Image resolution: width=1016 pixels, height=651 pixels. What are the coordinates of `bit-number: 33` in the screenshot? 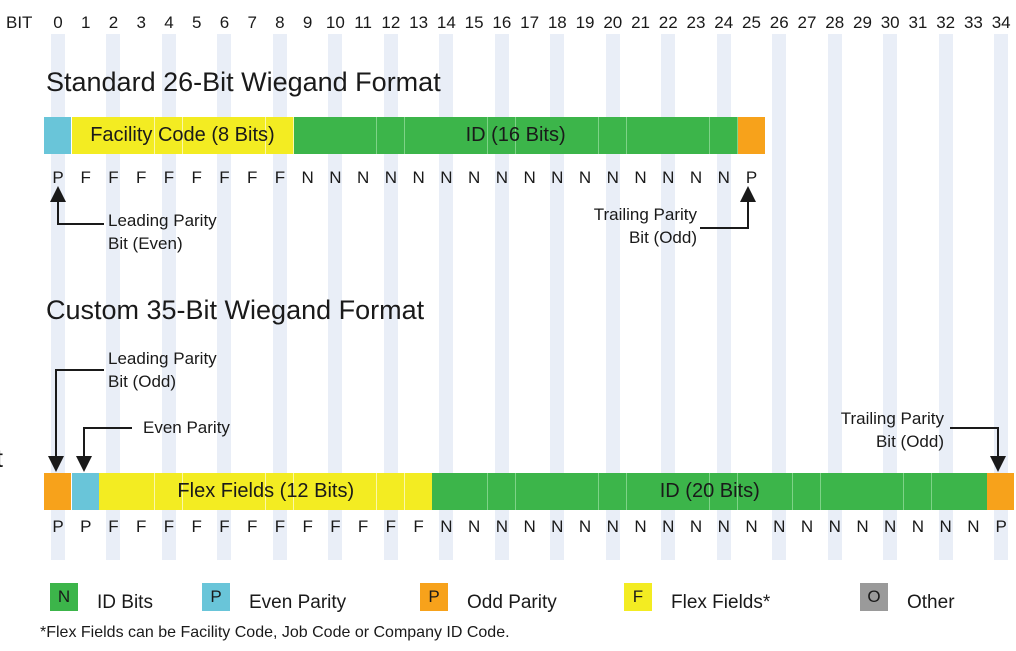 It's located at (973, 22).